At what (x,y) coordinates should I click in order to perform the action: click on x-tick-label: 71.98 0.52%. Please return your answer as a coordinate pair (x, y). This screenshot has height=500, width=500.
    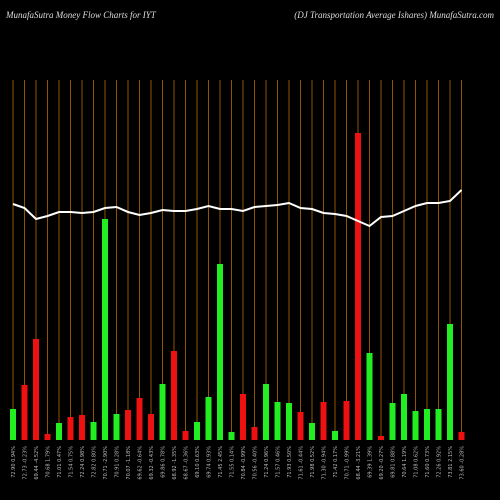
    Looking at the image, I should click on (313, 462).